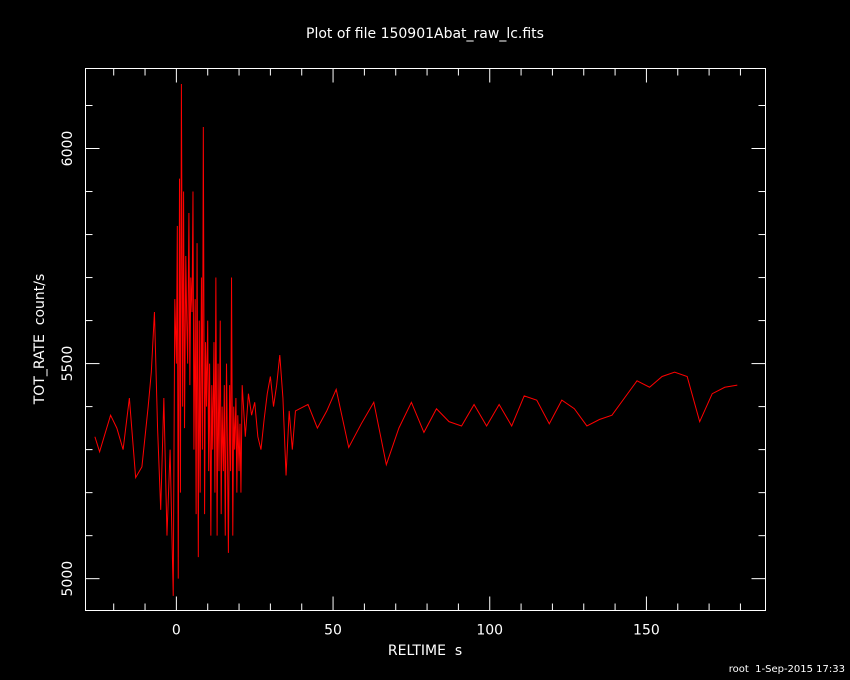  I want to click on x-tick-label: 100, so click(489, 631).